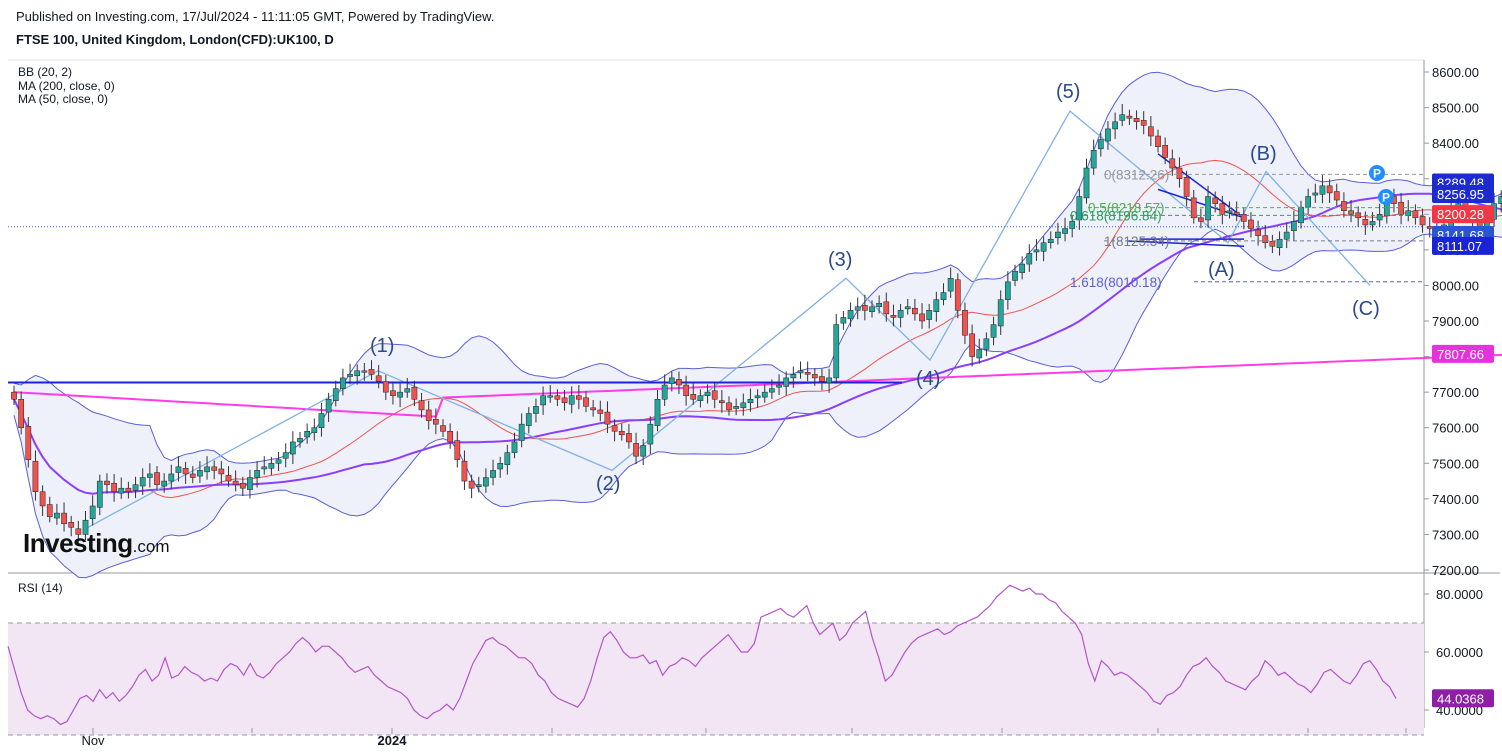 Image resolution: width=1502 pixels, height=754 pixels. What do you see at coordinates (1126, 208) in the screenshot?
I see `fib-level-label: 0.5(8218.57)` at bounding box center [1126, 208].